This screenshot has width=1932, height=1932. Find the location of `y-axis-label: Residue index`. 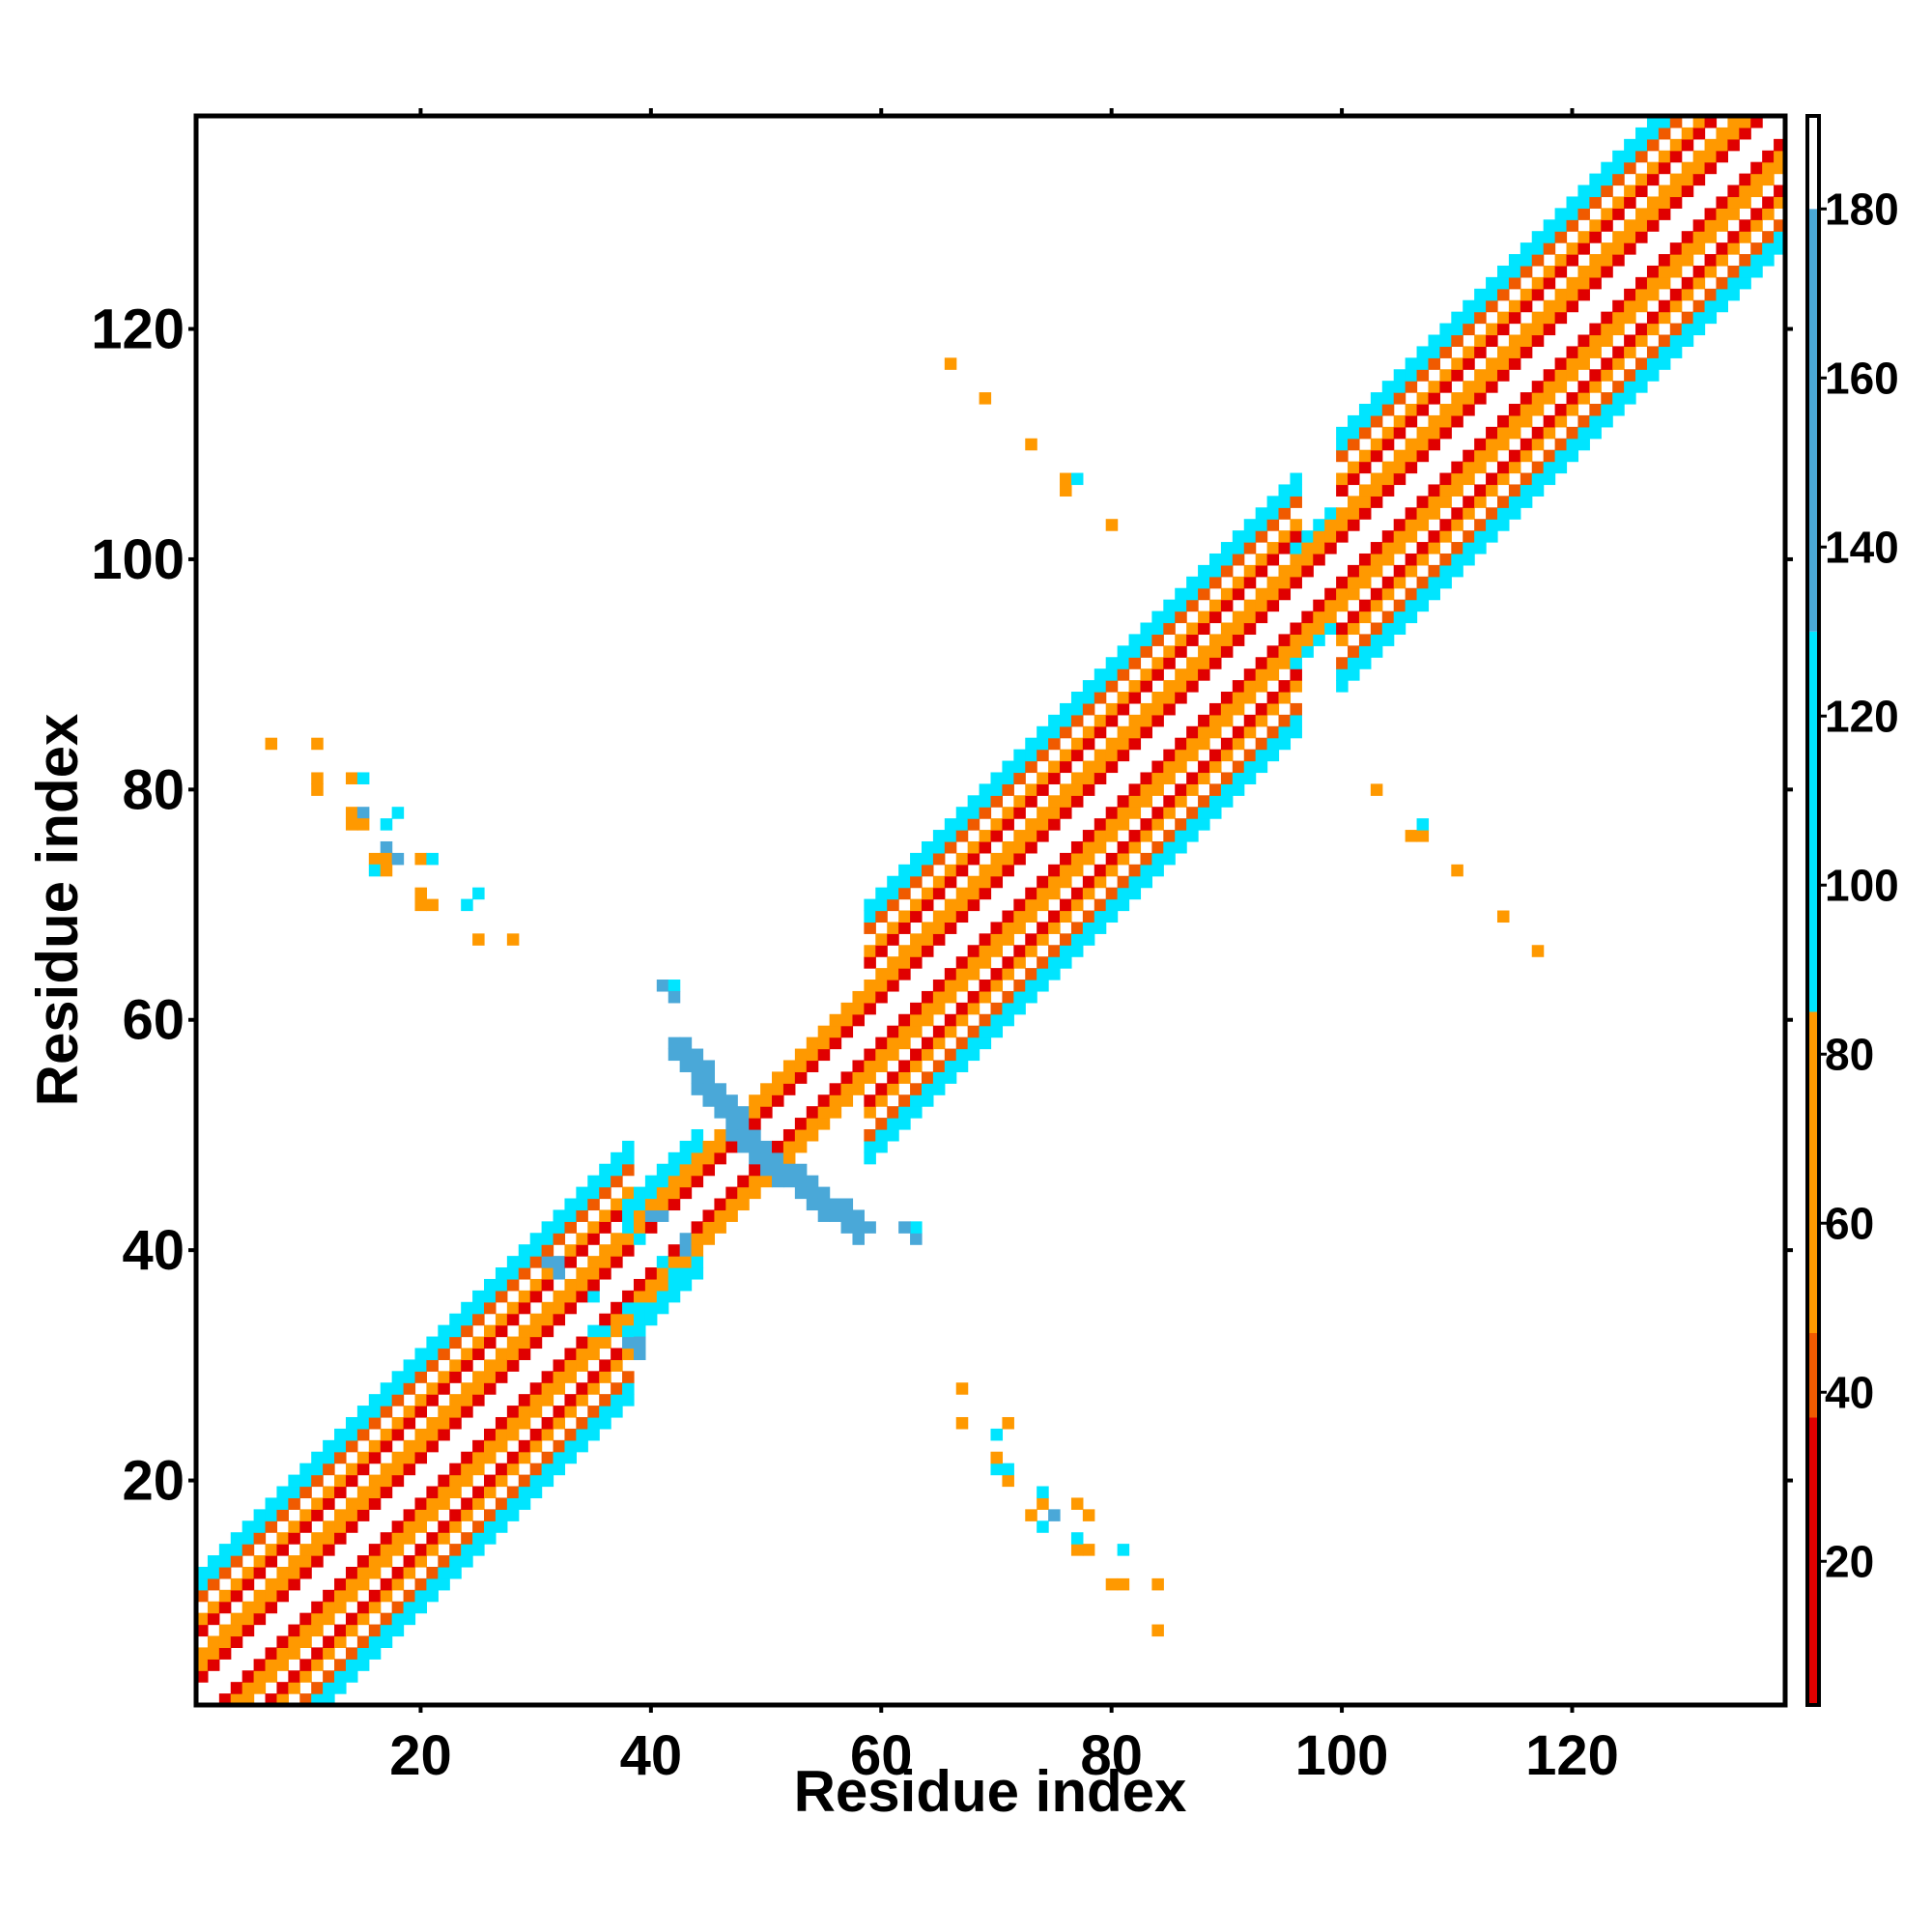

y-axis-label: Residue index is located at coordinates (57, 910).